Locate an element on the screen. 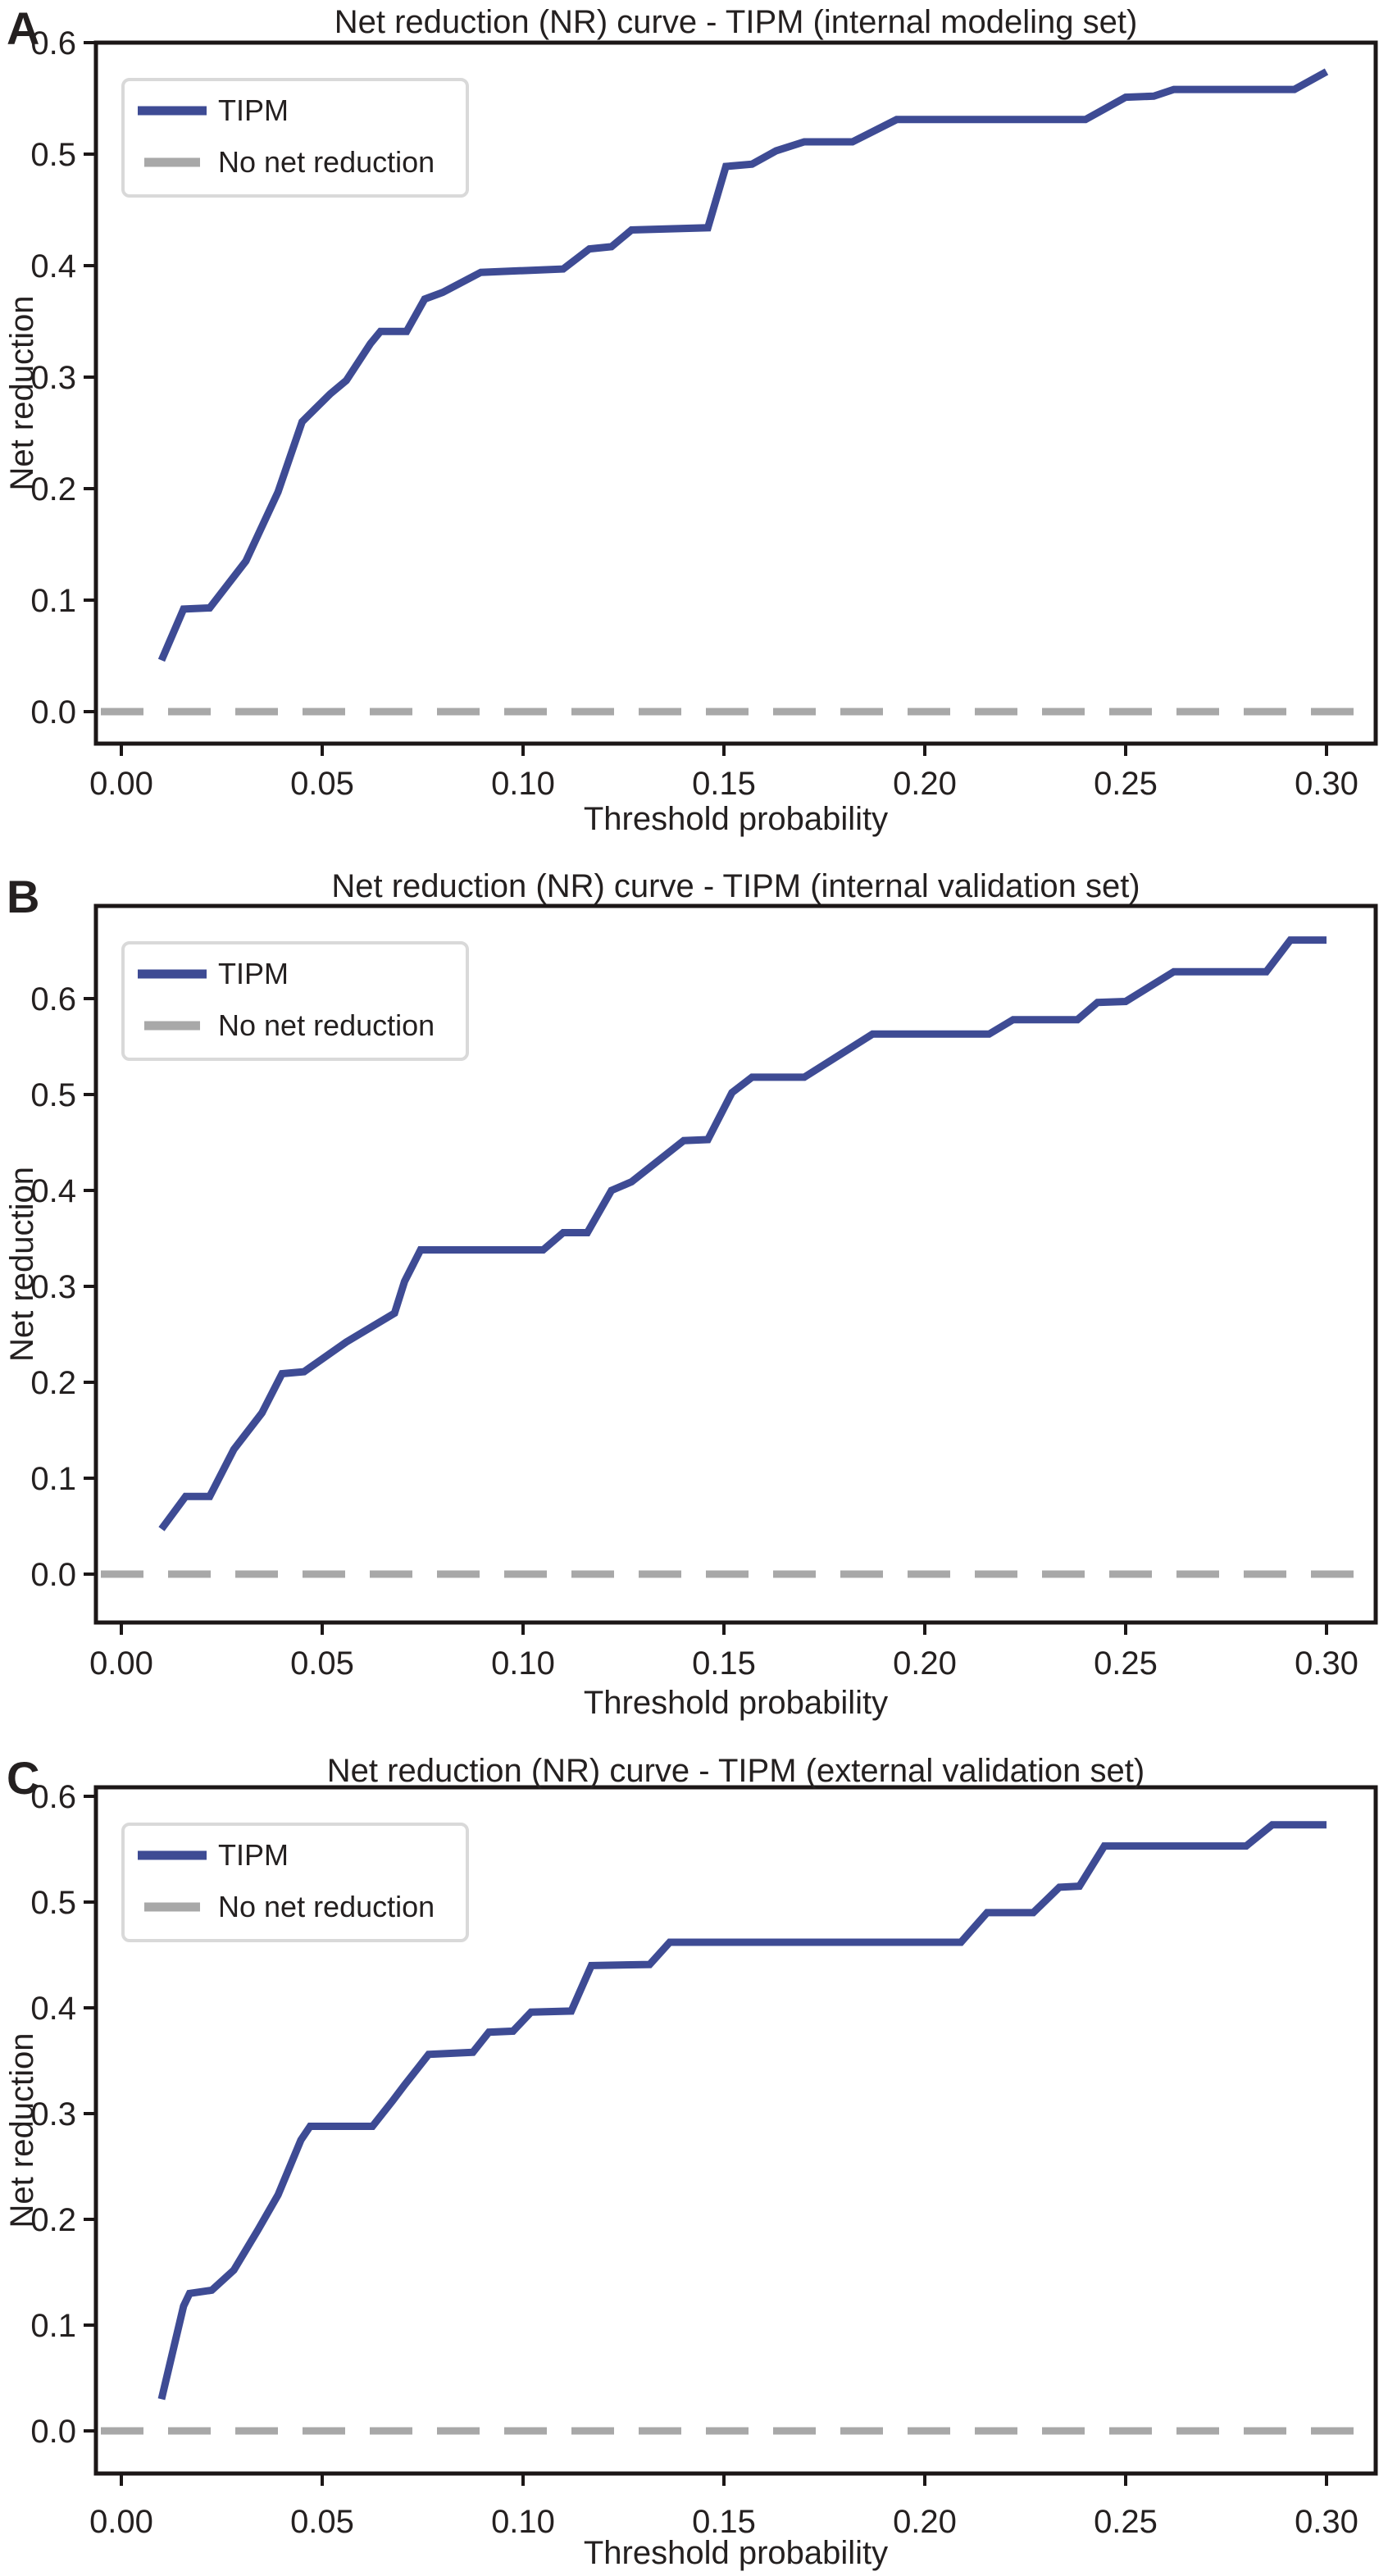  panel-letter: A is located at coordinates (23, 28).